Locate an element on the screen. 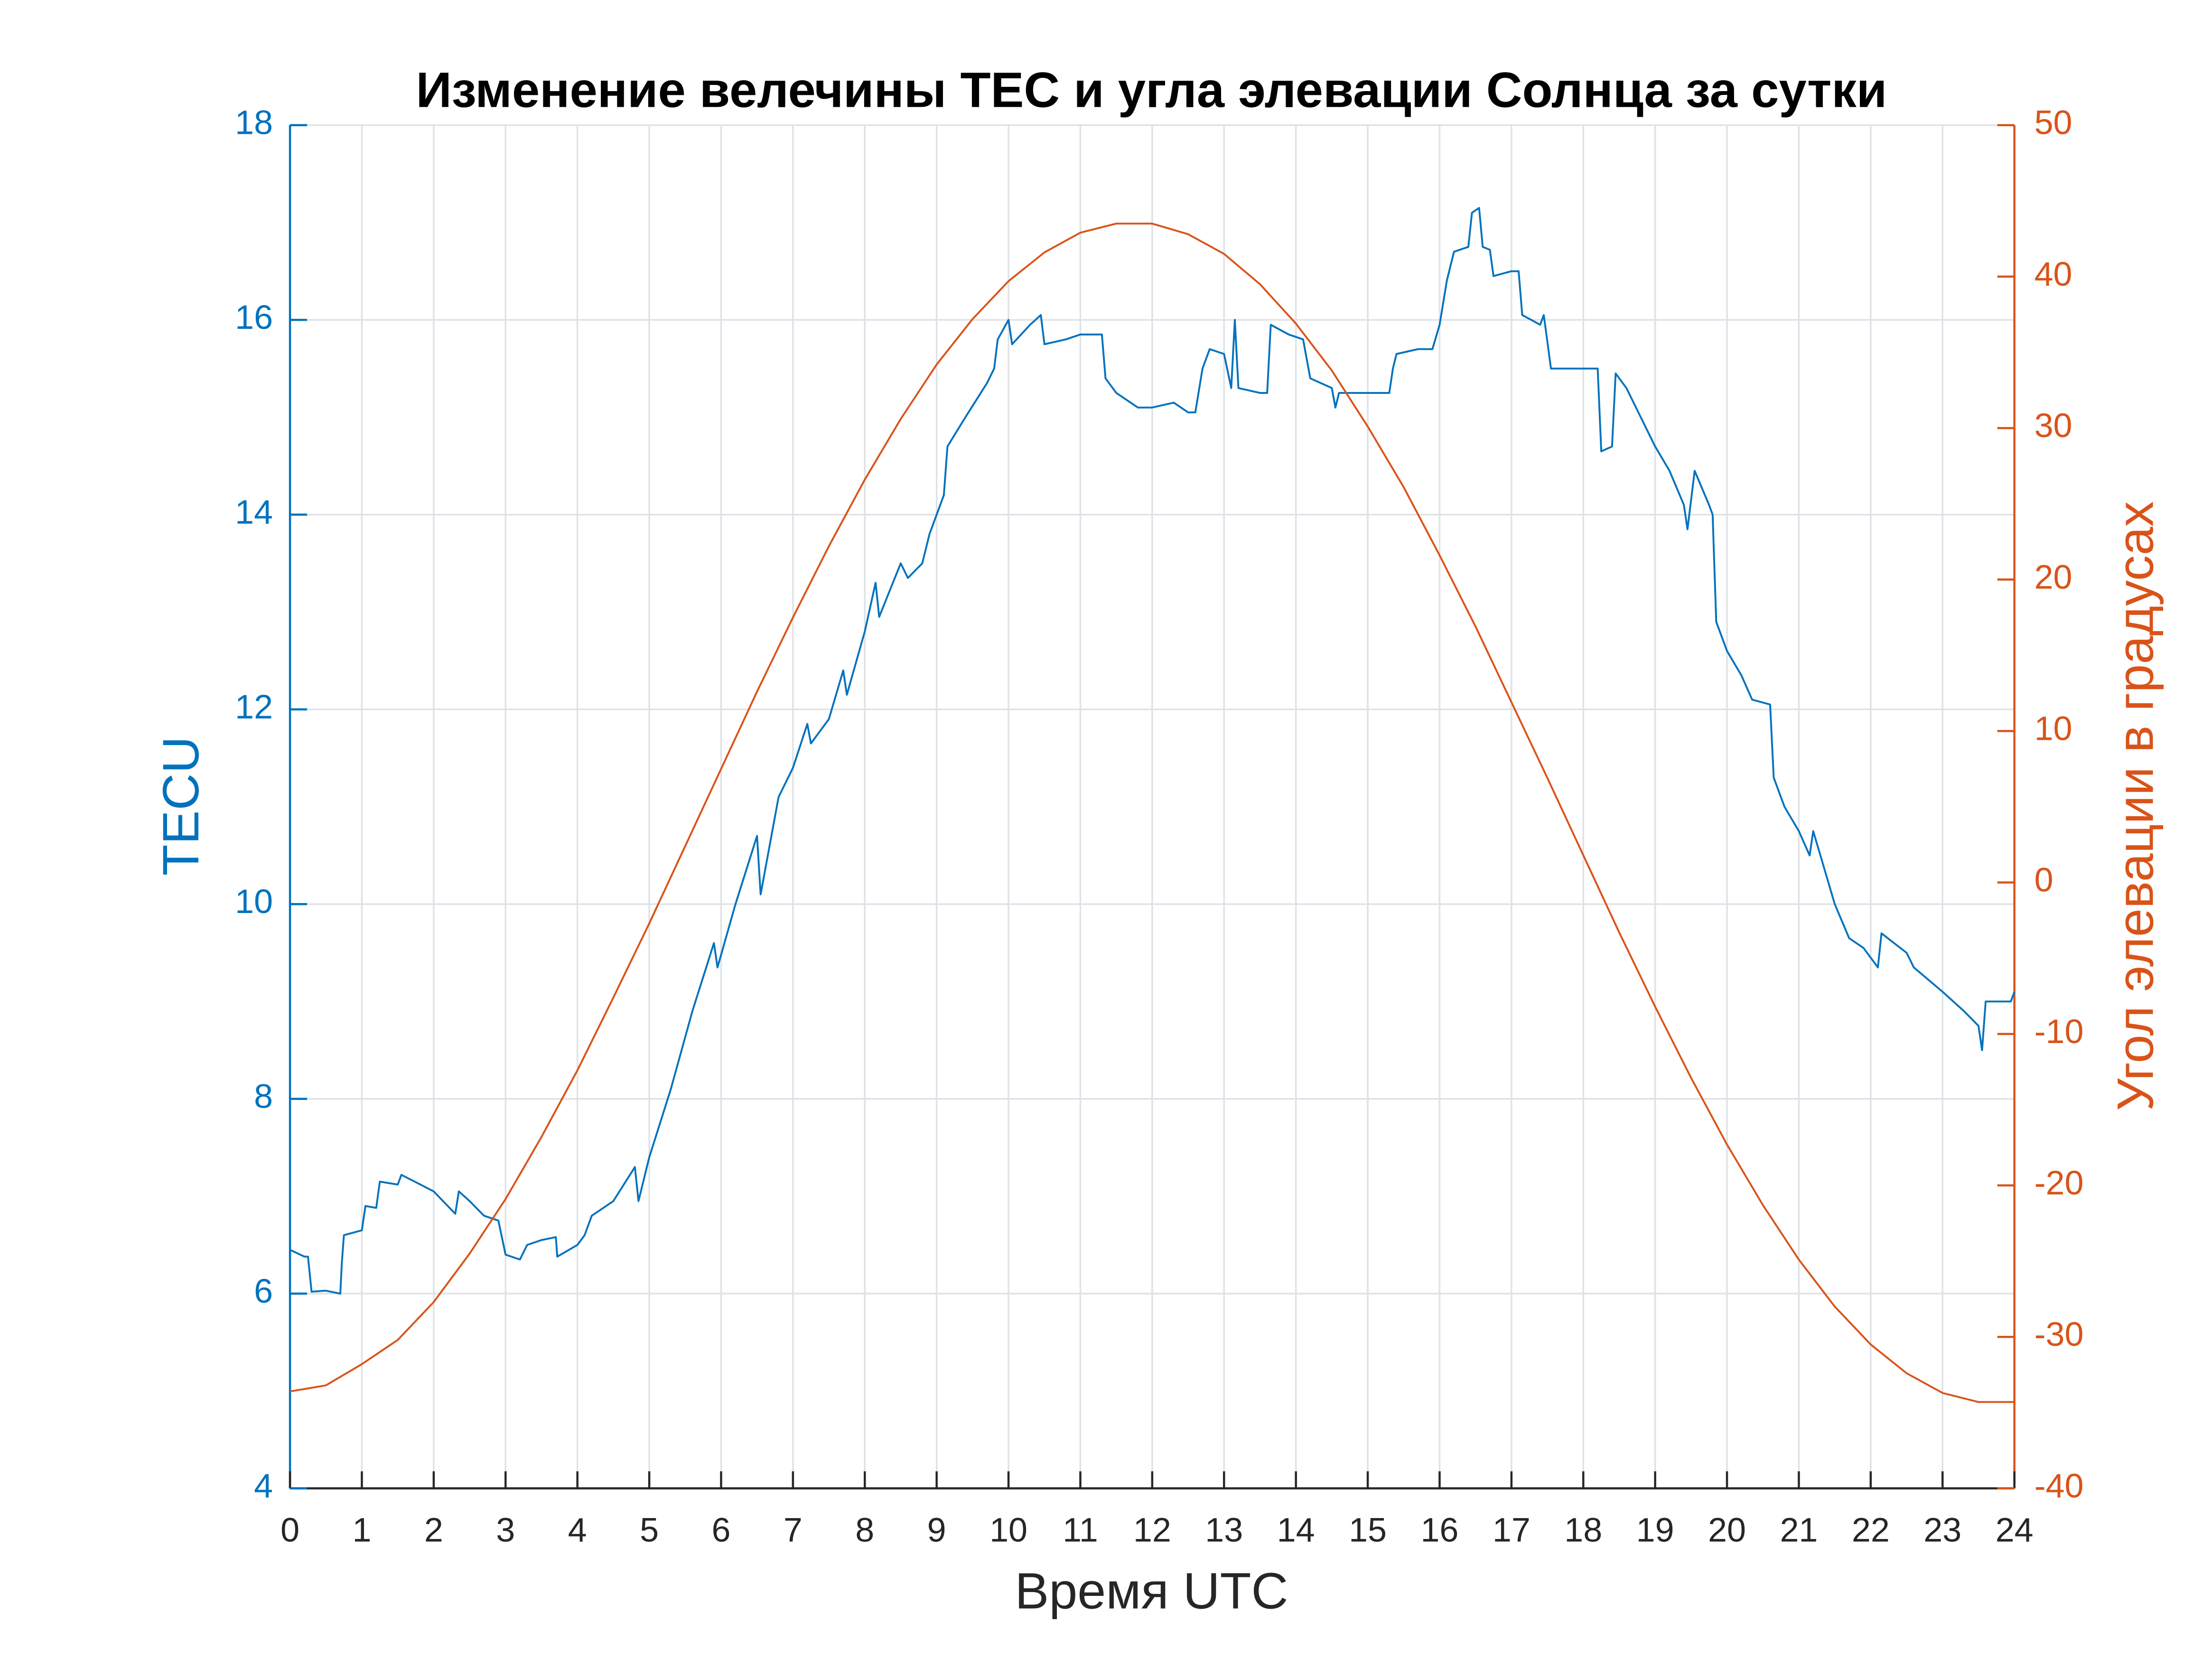  y-tick-label: 8 is located at coordinates (263, 1097).